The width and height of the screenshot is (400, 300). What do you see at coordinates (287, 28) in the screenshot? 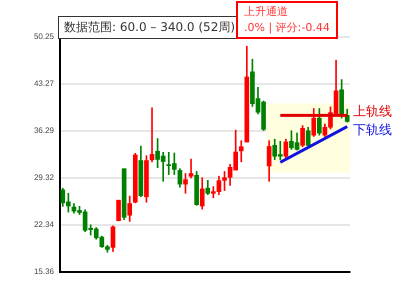
I see `text: .0% | 评分:-0.44` at bounding box center [287, 28].